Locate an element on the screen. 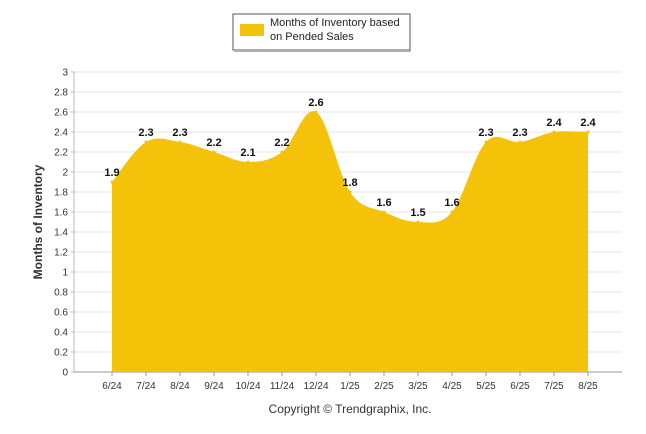  x-tick-label: 5/25 is located at coordinates (486, 386).